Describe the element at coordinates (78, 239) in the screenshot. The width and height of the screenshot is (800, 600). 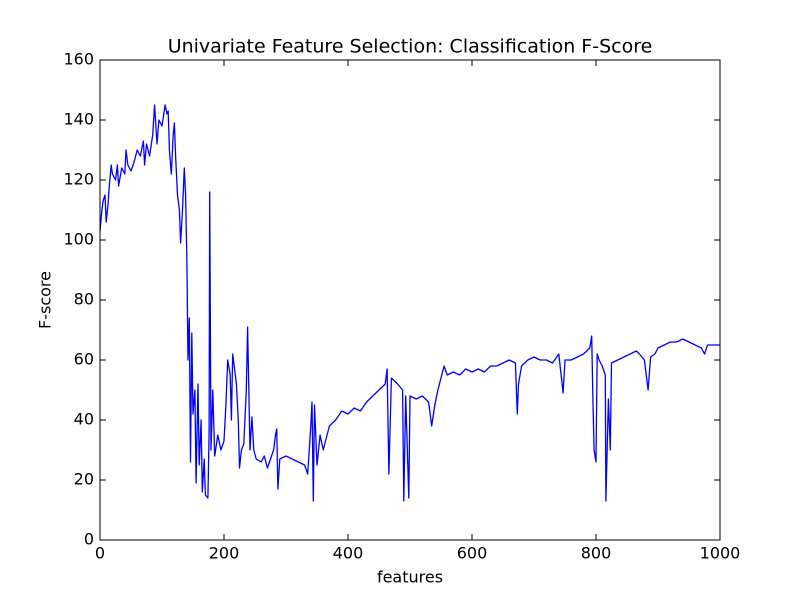
I see `y-tick-label: 100` at that location.